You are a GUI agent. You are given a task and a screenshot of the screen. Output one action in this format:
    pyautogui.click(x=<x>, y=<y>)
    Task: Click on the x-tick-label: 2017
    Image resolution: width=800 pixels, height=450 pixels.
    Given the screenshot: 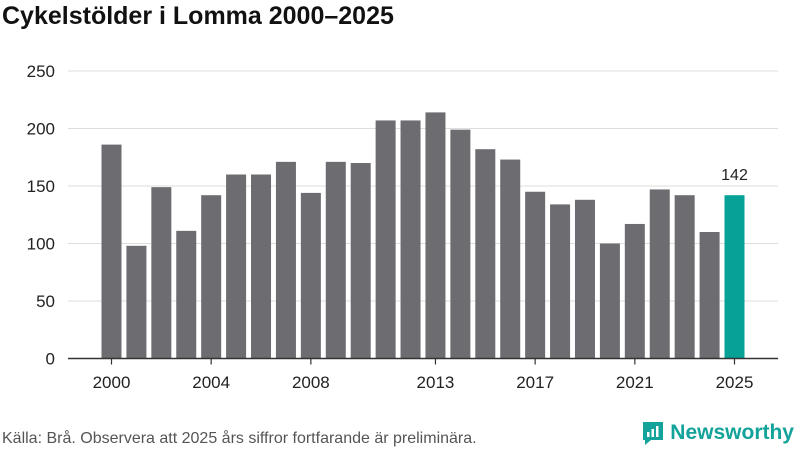 What is the action you would take?
    pyautogui.click(x=535, y=382)
    